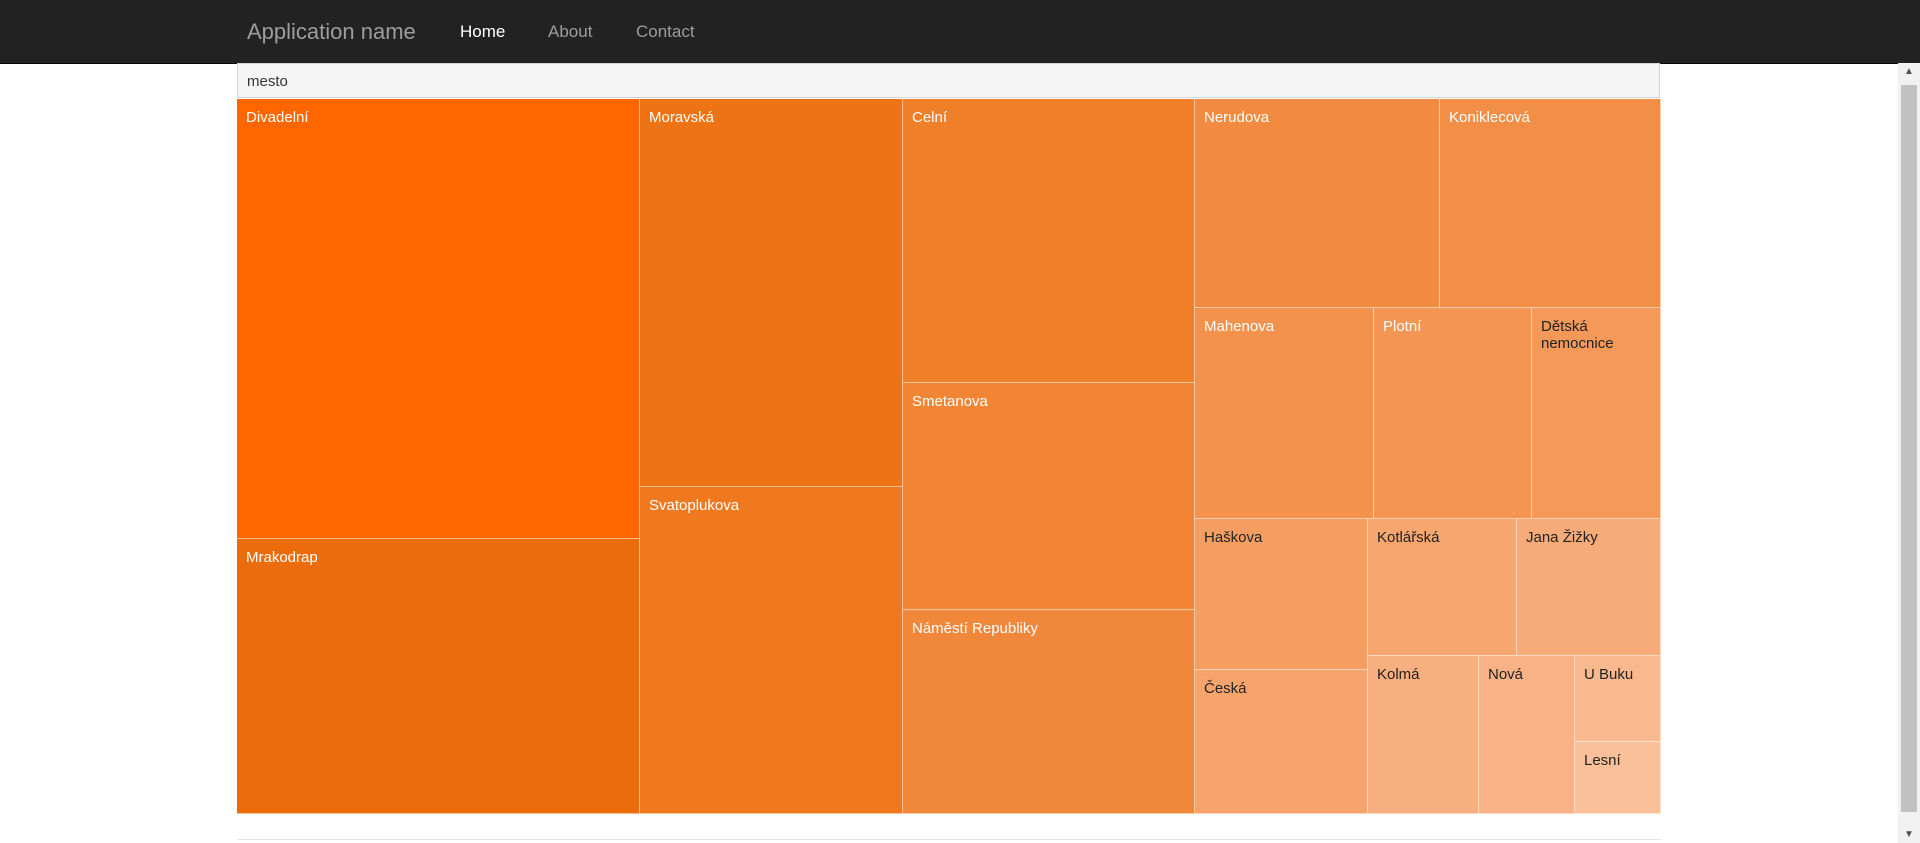 The image size is (1920, 843). What do you see at coordinates (483, 31) in the screenshot?
I see `nav-home-link: Home` at bounding box center [483, 31].